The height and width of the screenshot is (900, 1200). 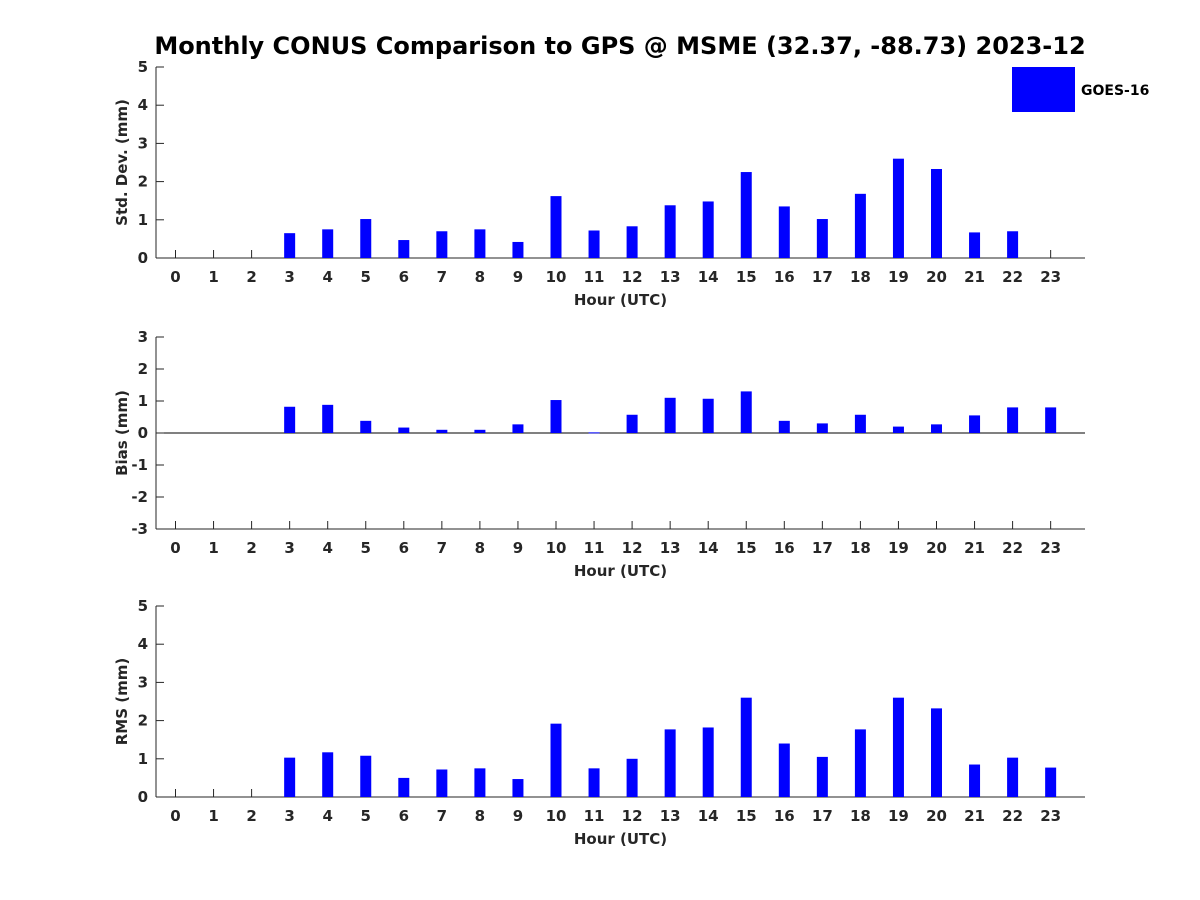 What do you see at coordinates (1012, 548) in the screenshot?
I see `x-tick-label: 22` at bounding box center [1012, 548].